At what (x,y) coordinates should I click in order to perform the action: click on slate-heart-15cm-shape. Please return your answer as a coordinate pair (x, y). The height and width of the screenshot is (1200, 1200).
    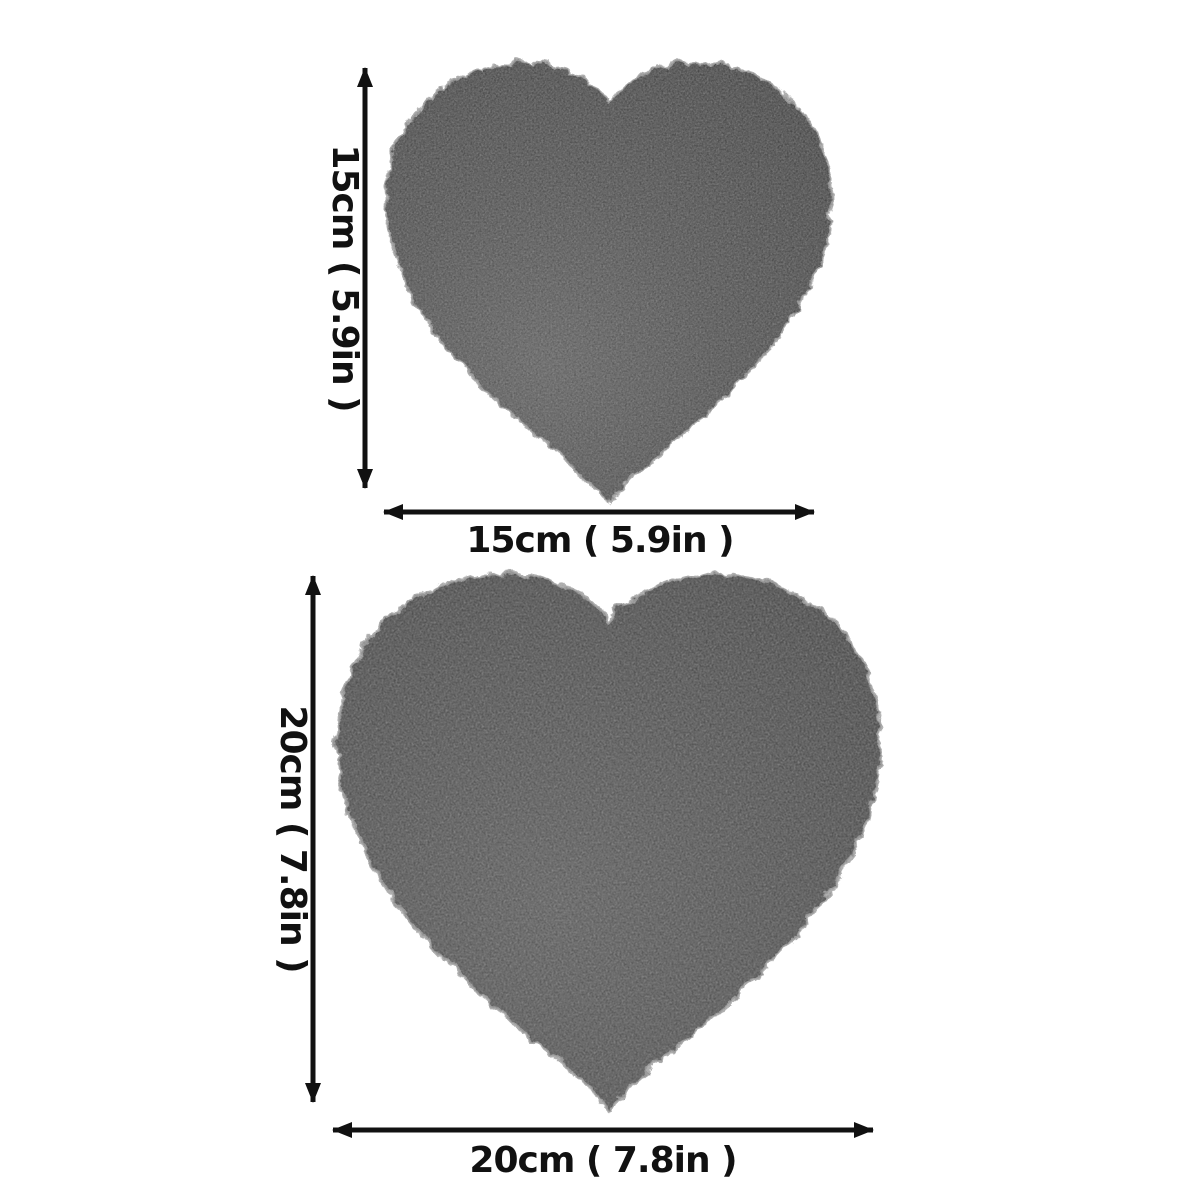
    Looking at the image, I should click on (607, 281).